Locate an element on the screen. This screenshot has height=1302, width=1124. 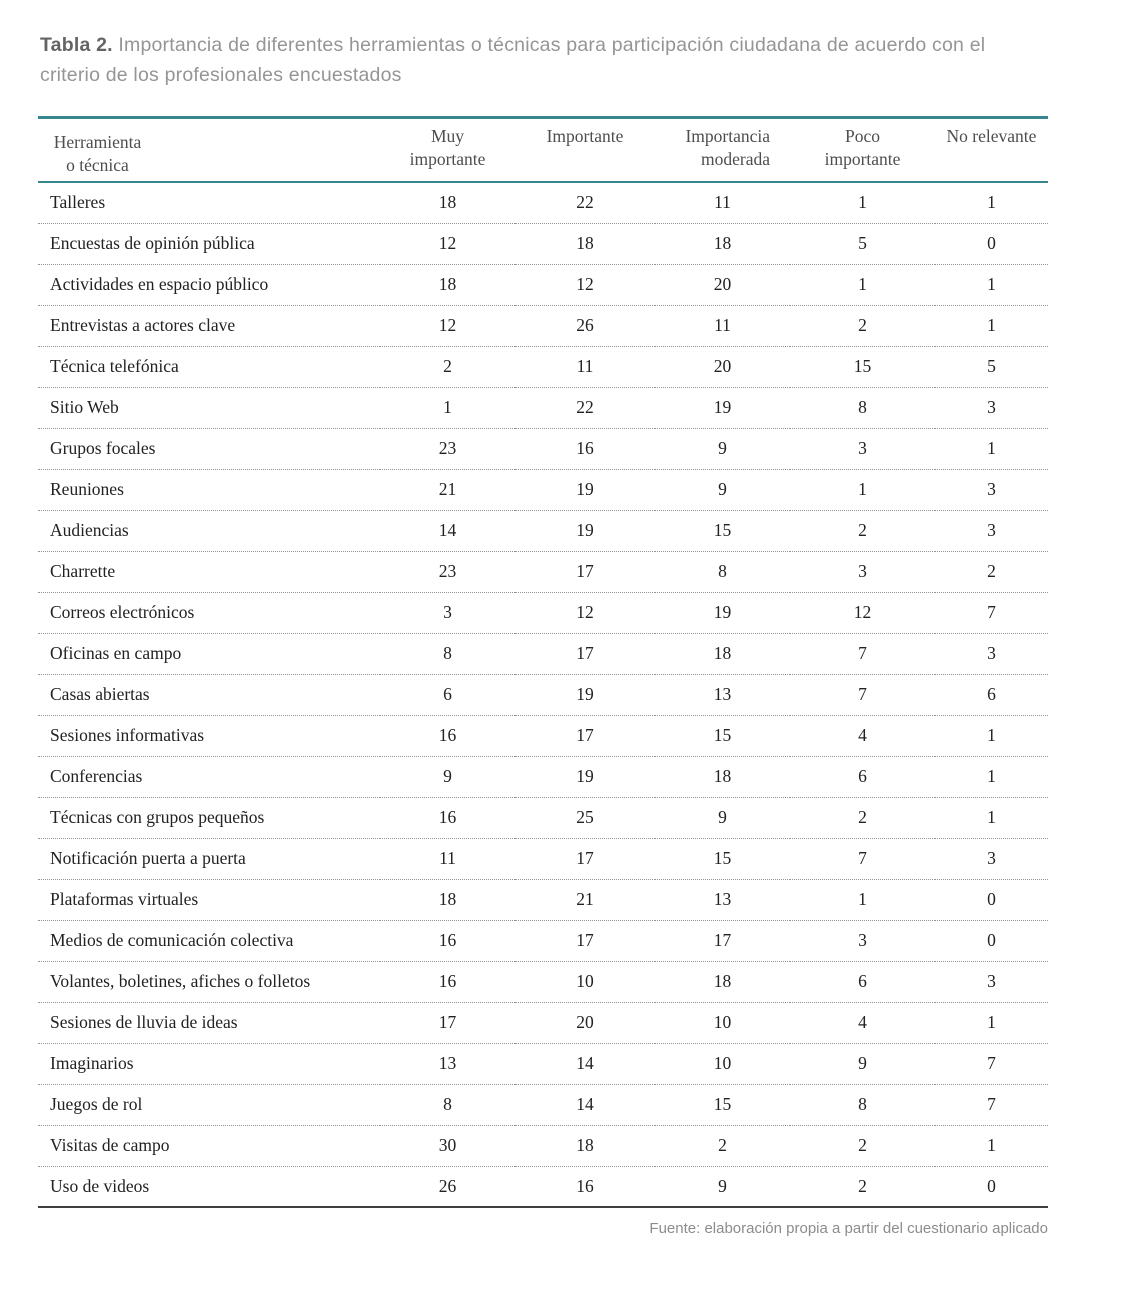
row-label: Sitio Web is located at coordinates (209, 408).